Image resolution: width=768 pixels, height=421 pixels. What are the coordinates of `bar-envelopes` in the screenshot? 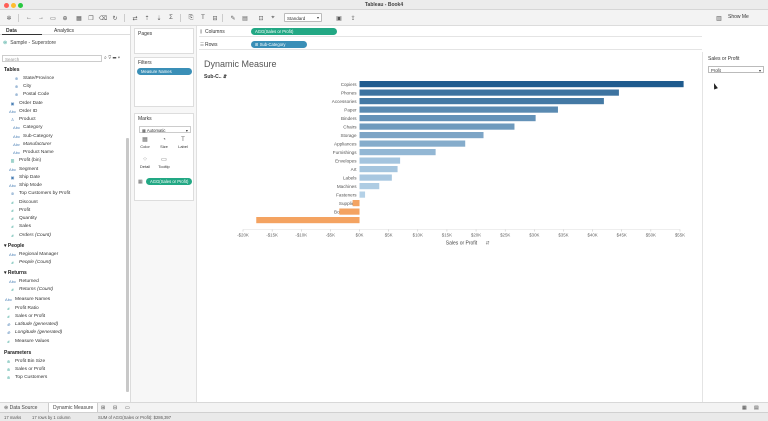 It's located at (380, 160).